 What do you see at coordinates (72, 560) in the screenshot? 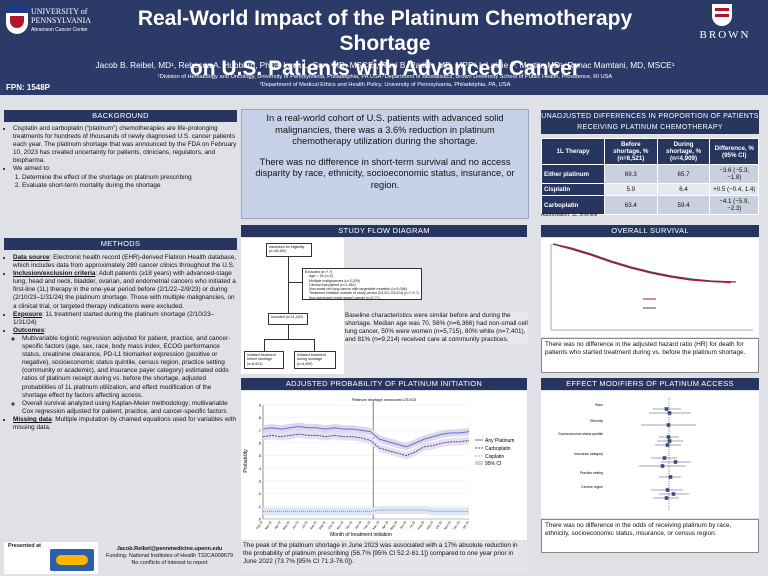
I see `conference-logo-icon` at bounding box center [72, 560].